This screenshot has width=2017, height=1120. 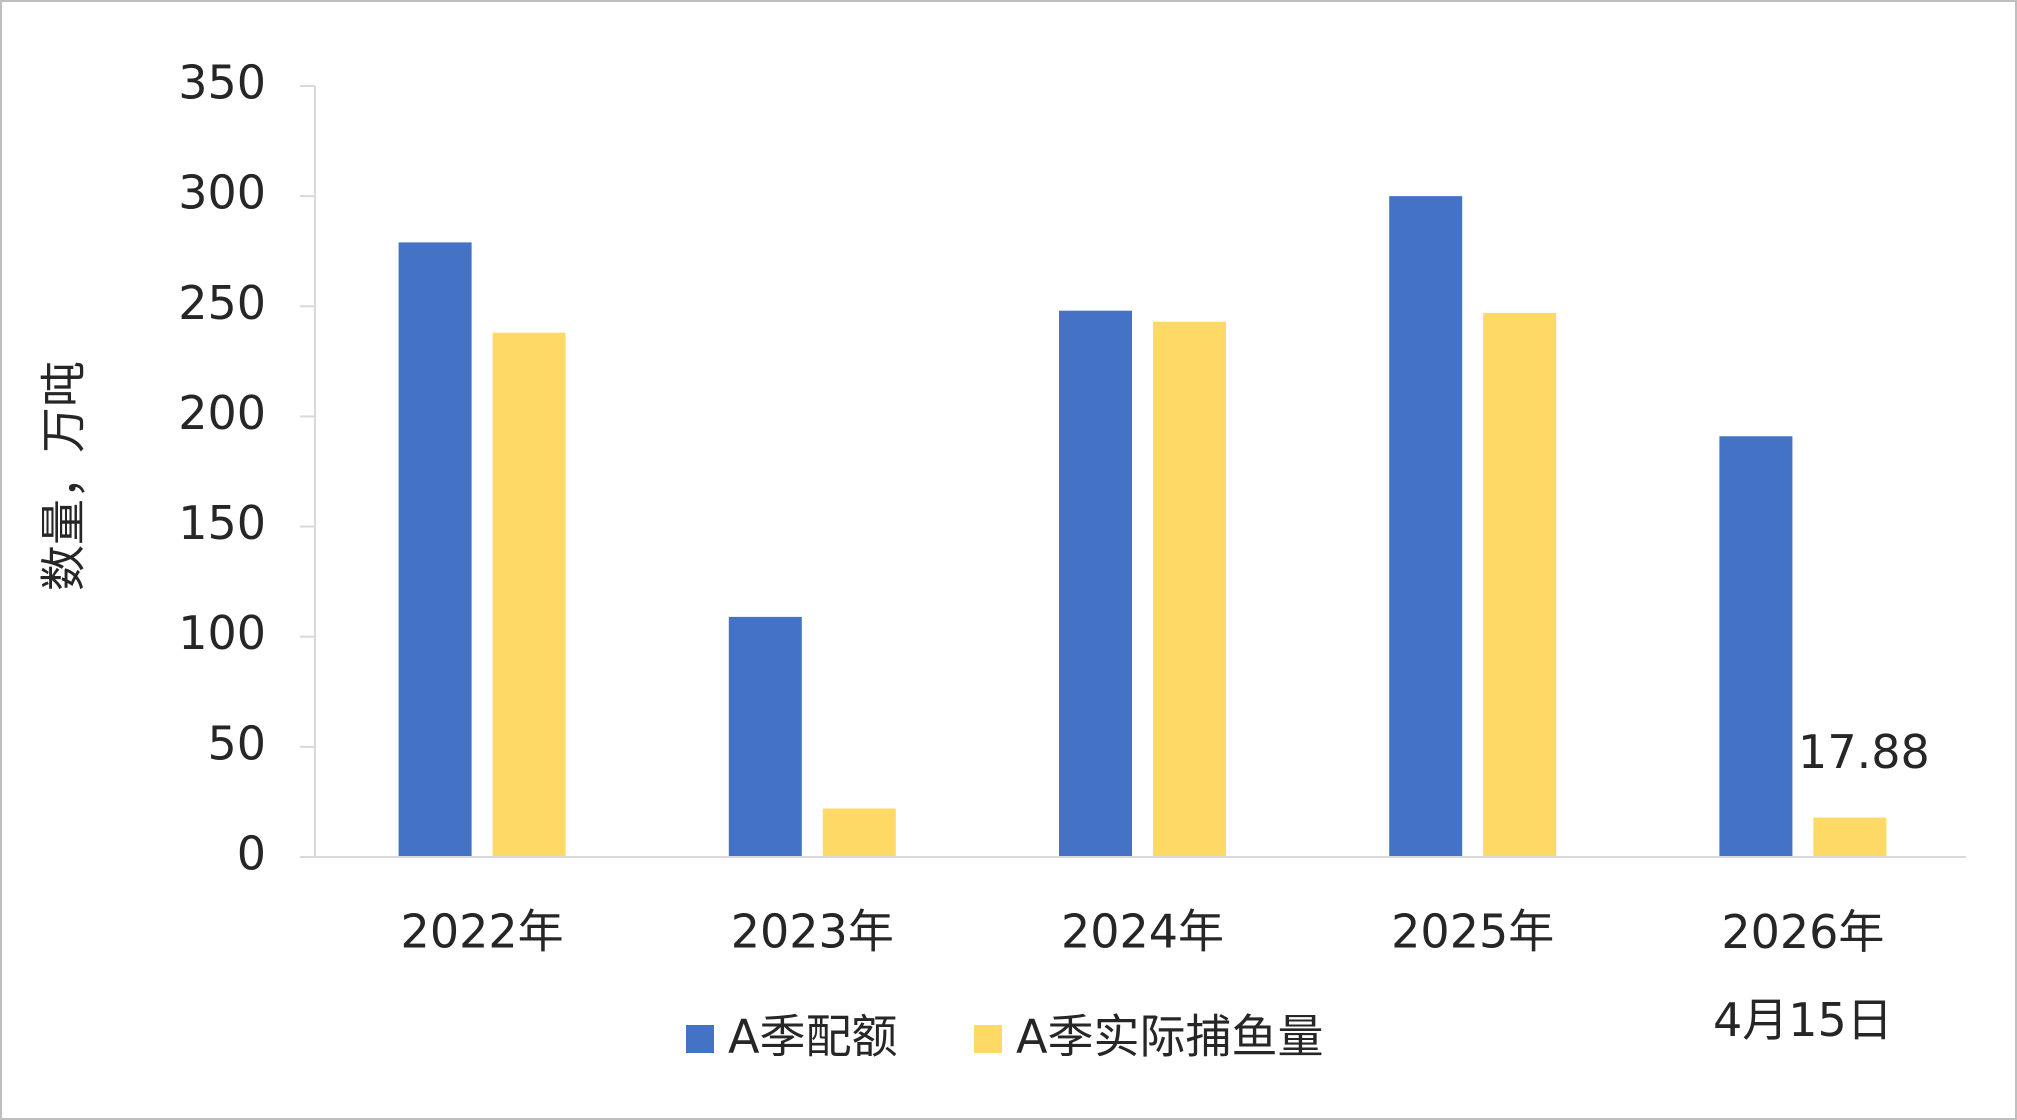 I want to click on x-tick-label: 2025年, so click(x=1472, y=932).